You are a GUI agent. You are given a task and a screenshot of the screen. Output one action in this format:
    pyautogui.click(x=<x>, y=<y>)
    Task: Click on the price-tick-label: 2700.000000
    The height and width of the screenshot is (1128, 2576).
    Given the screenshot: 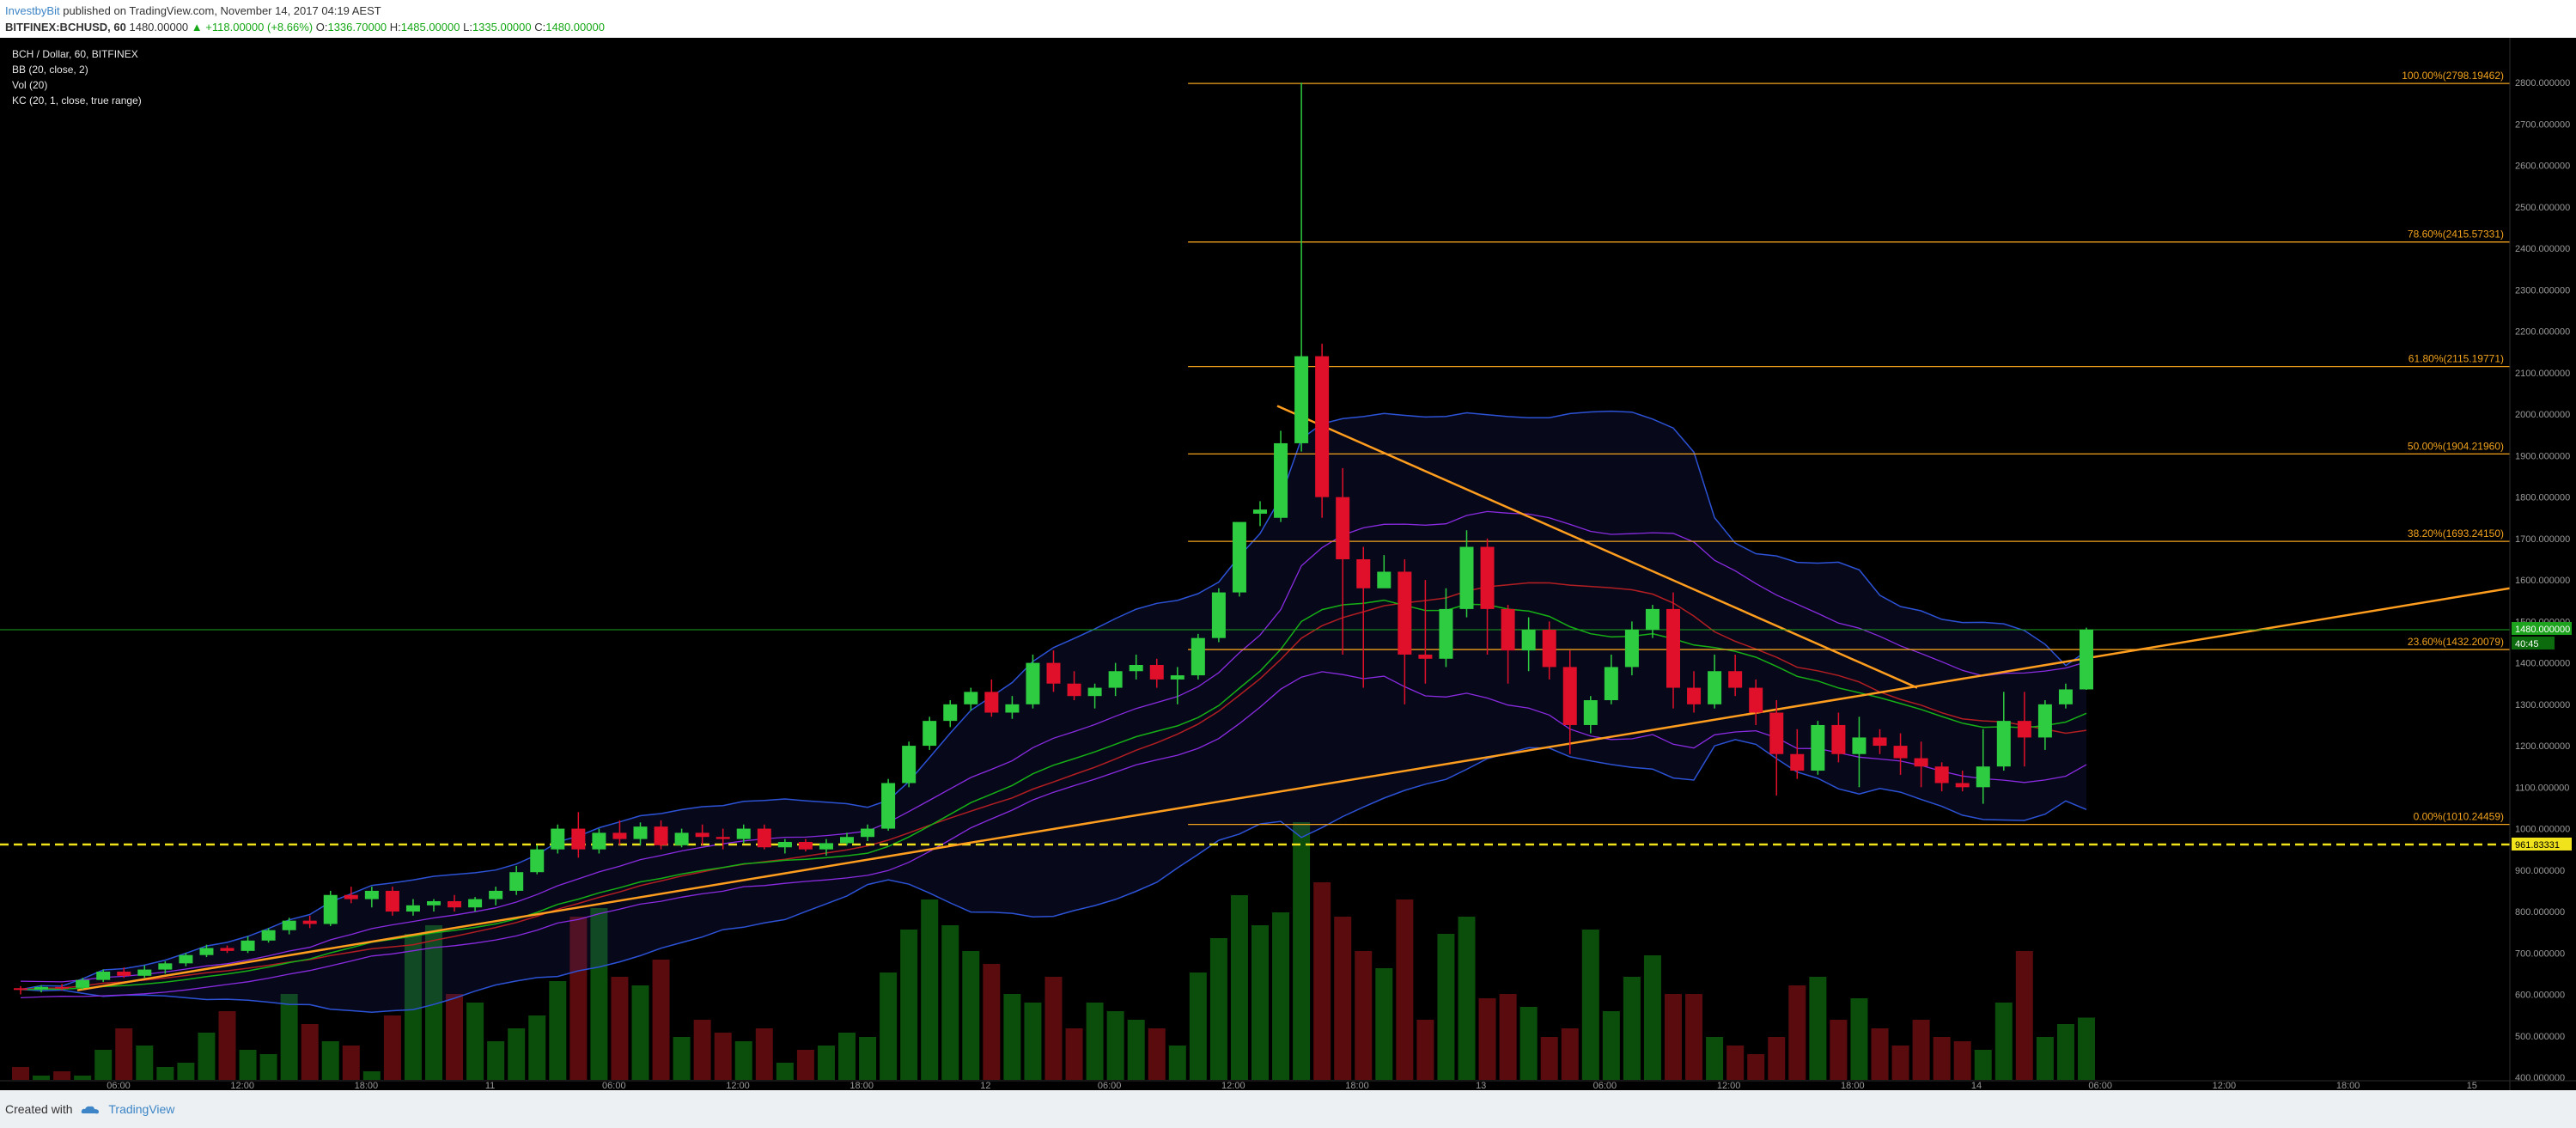 What is the action you would take?
    pyautogui.click(x=2542, y=124)
    